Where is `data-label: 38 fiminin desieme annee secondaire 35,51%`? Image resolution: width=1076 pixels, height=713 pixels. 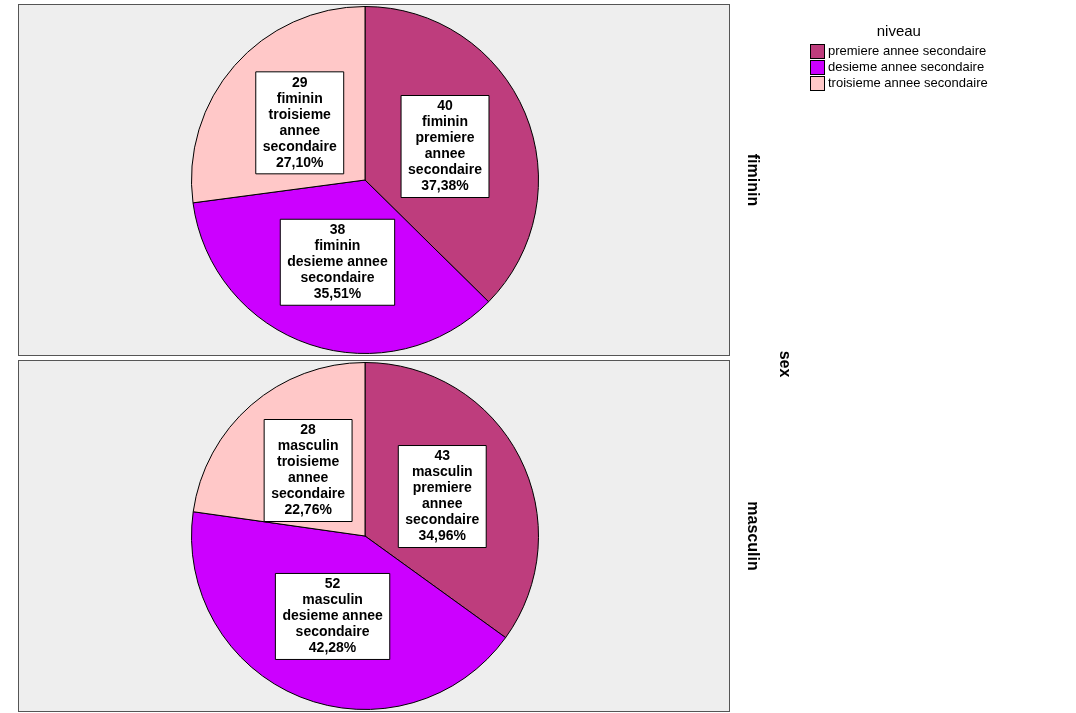
data-label: 38 fiminin desieme annee secondaire 35,51% is located at coordinates (337, 261).